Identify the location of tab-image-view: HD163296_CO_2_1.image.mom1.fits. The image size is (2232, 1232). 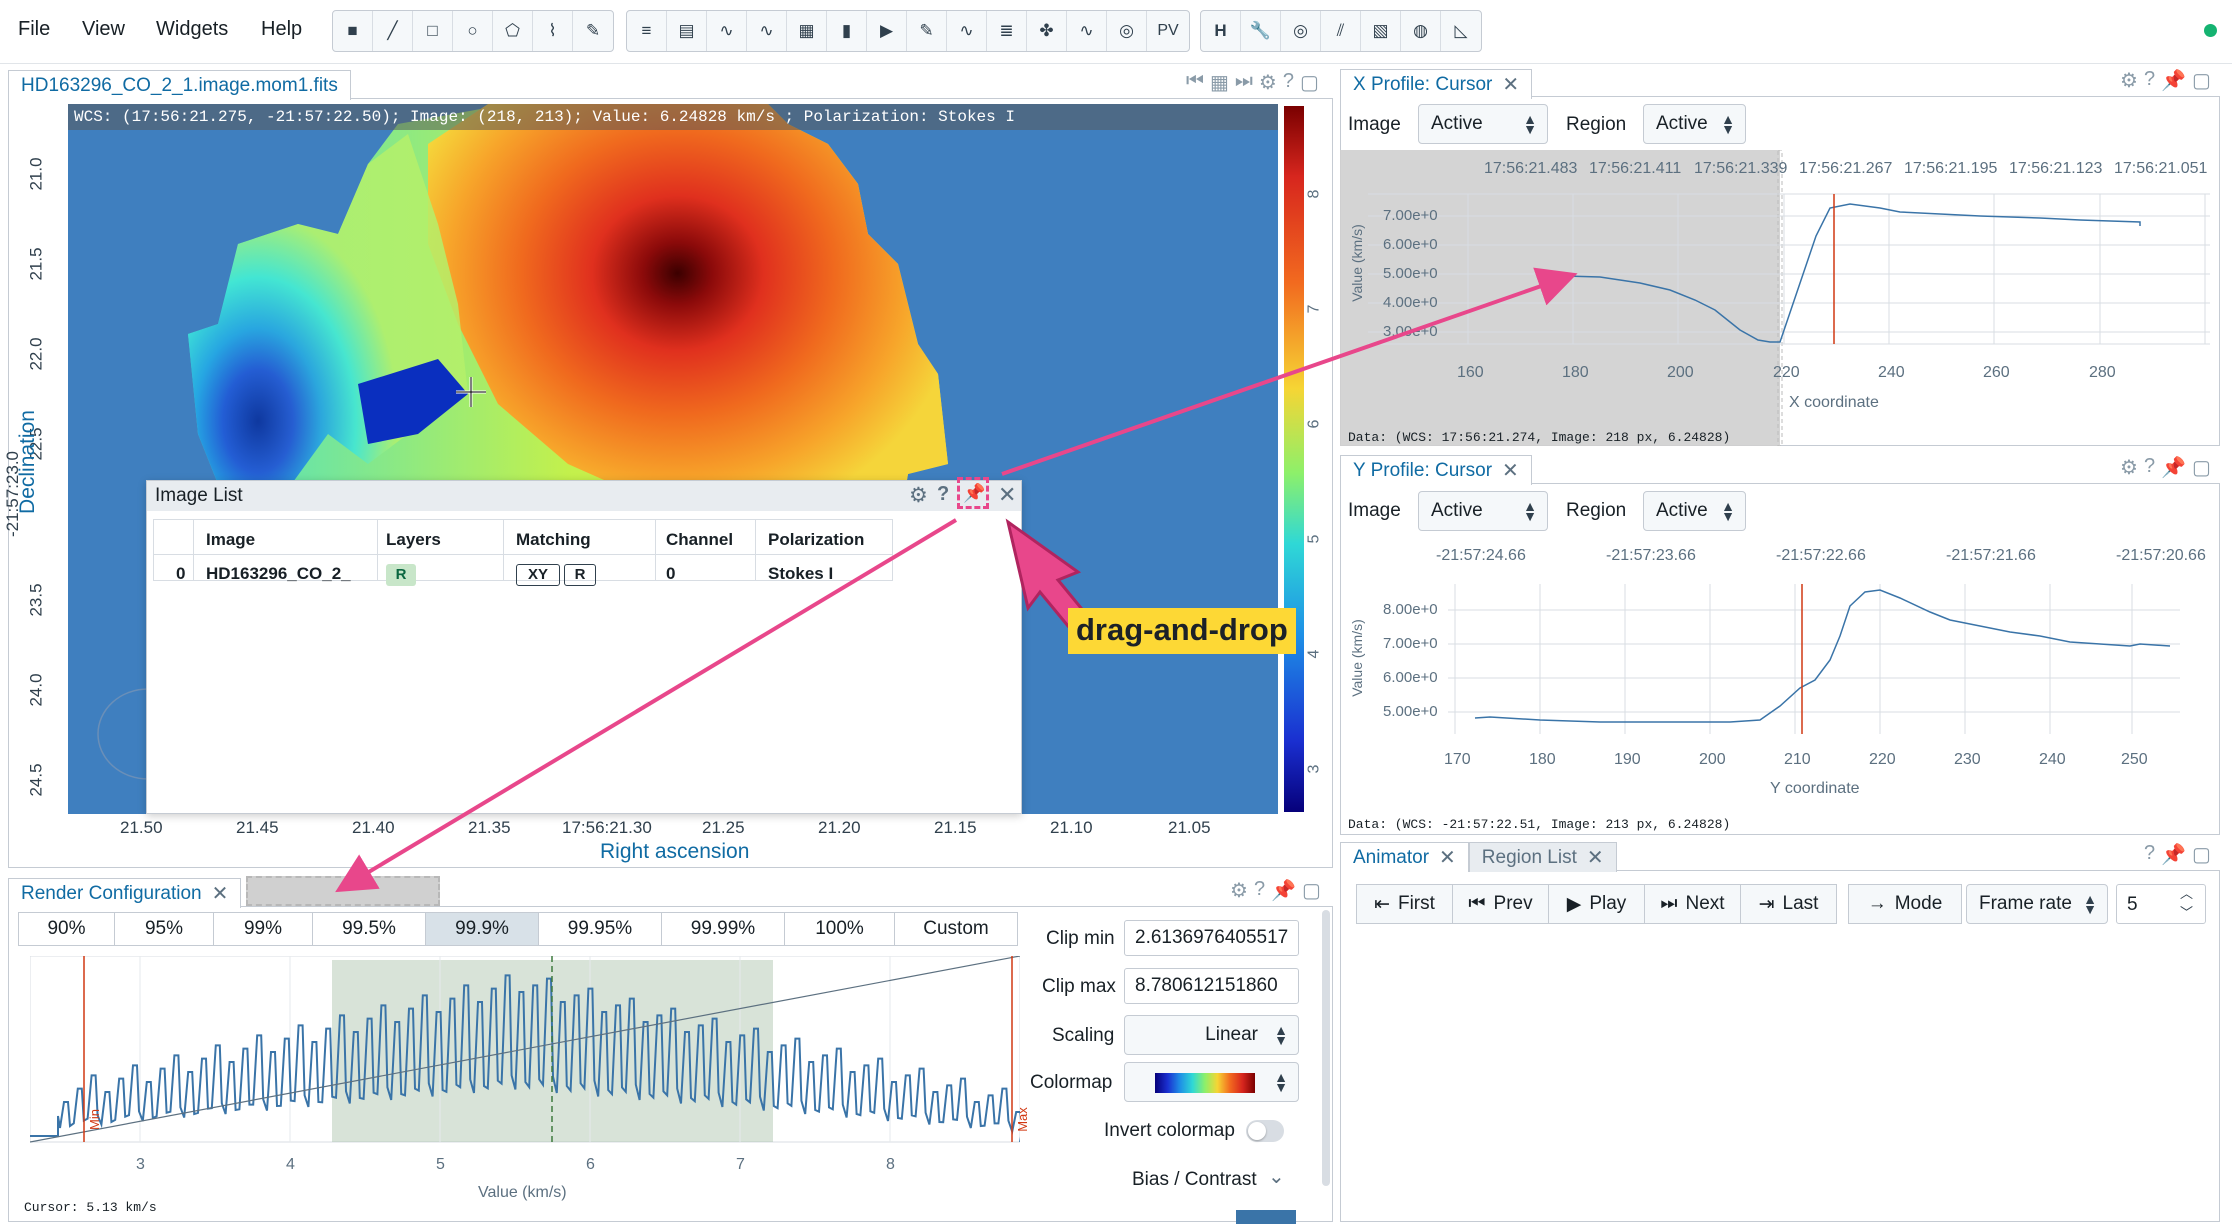
(179, 85).